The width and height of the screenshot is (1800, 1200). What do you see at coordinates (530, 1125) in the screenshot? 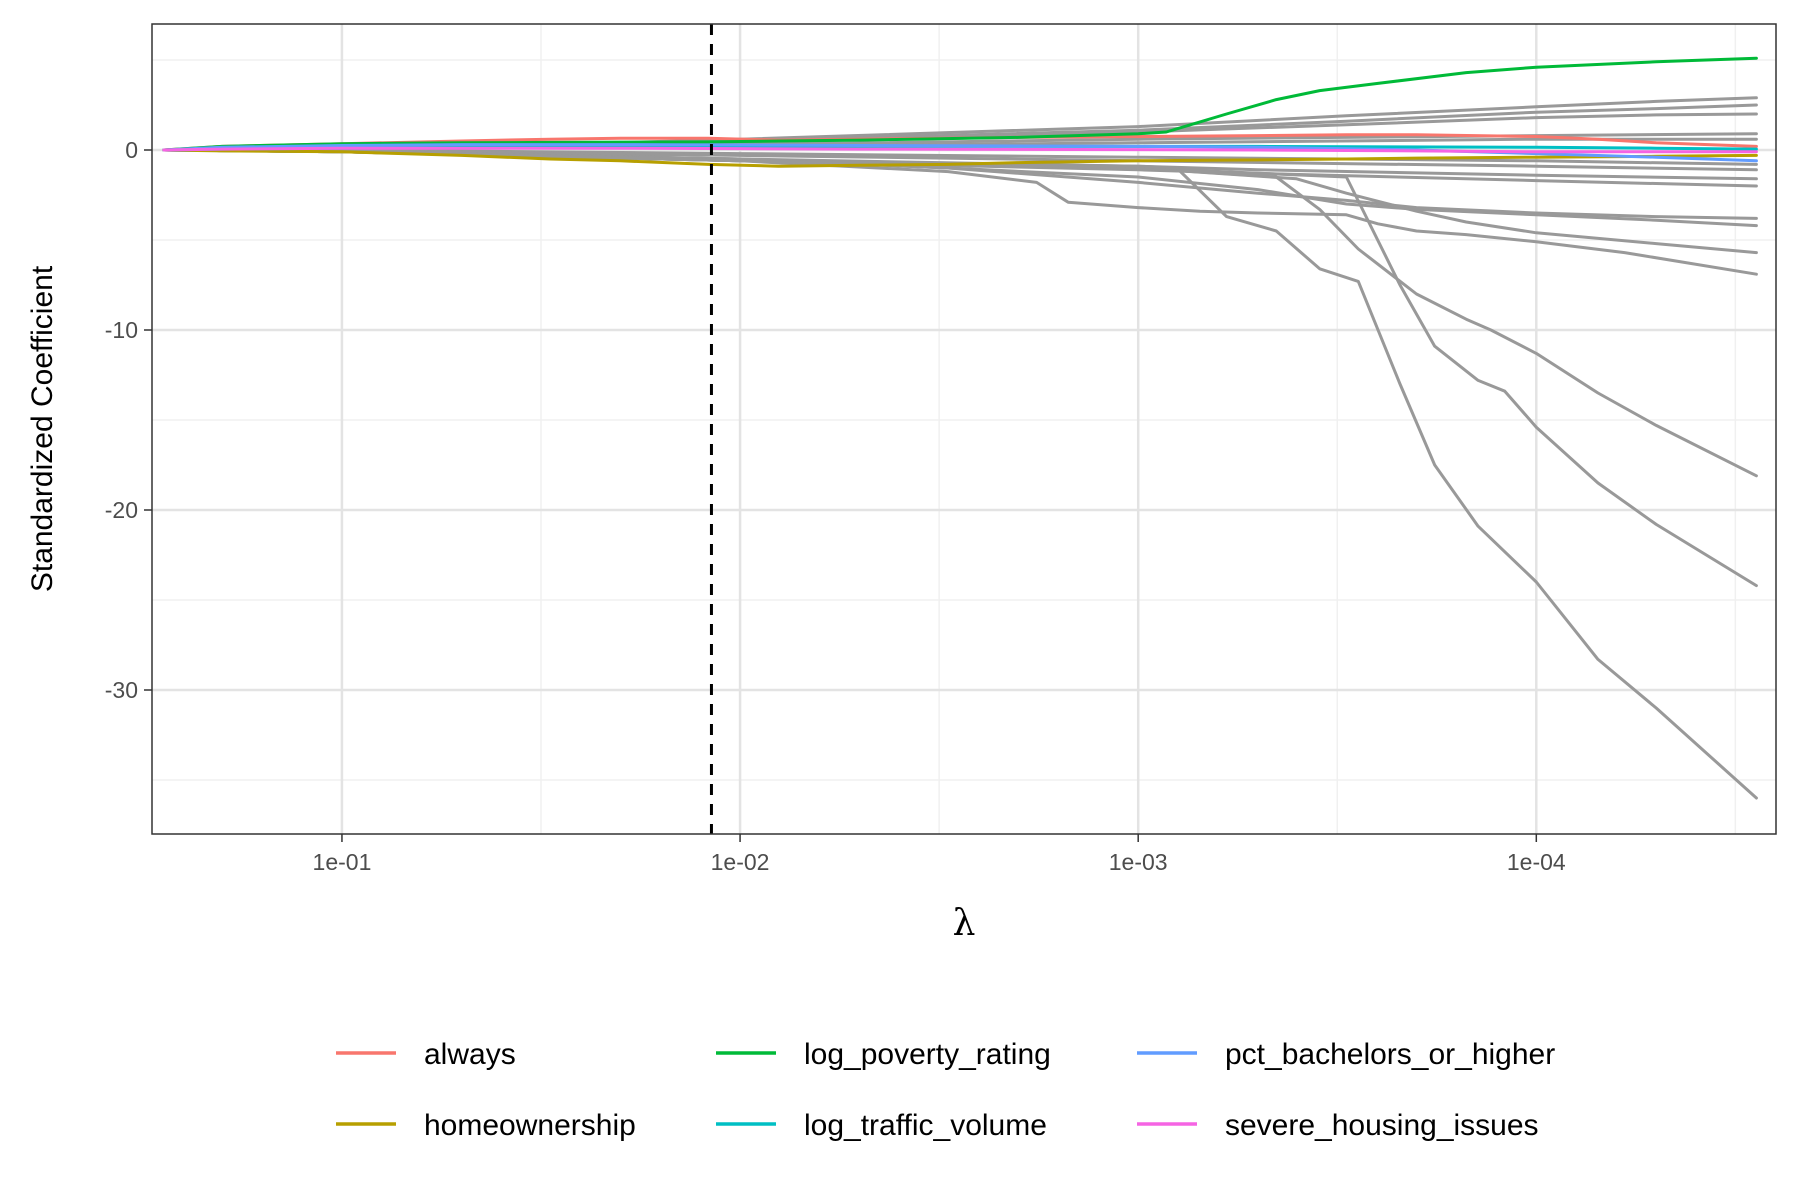
I see `legend-label: homeownership` at bounding box center [530, 1125].